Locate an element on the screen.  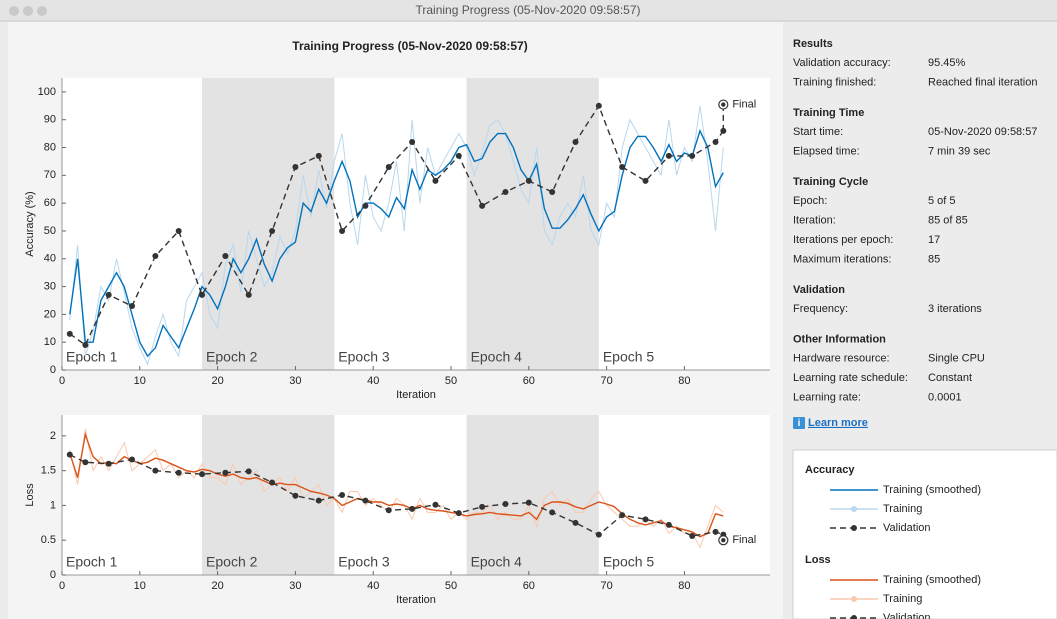
info-label: Maximum iterations: is located at coordinates (842, 259).